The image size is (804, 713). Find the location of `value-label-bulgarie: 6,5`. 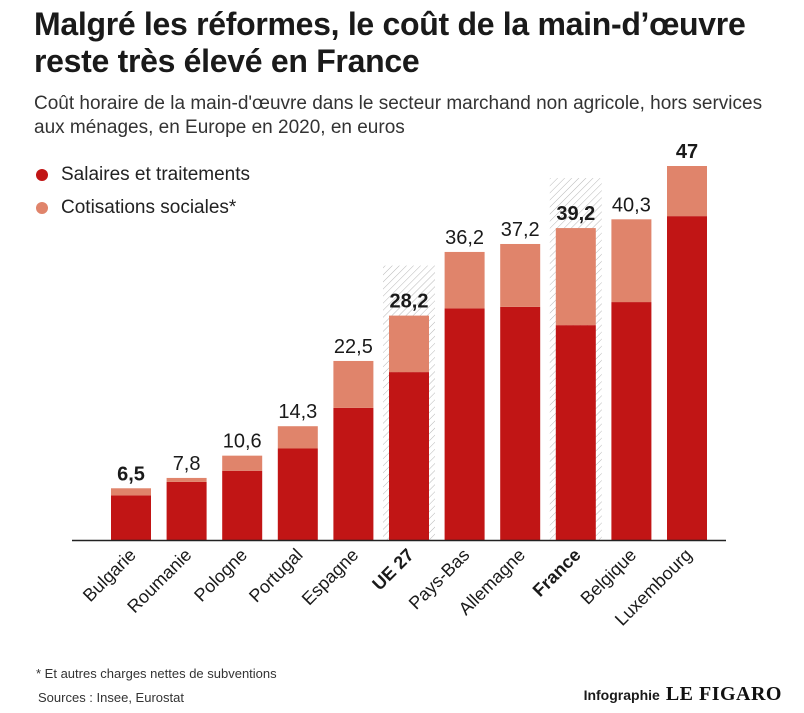

value-label-bulgarie: 6,5 is located at coordinates (131, 474).